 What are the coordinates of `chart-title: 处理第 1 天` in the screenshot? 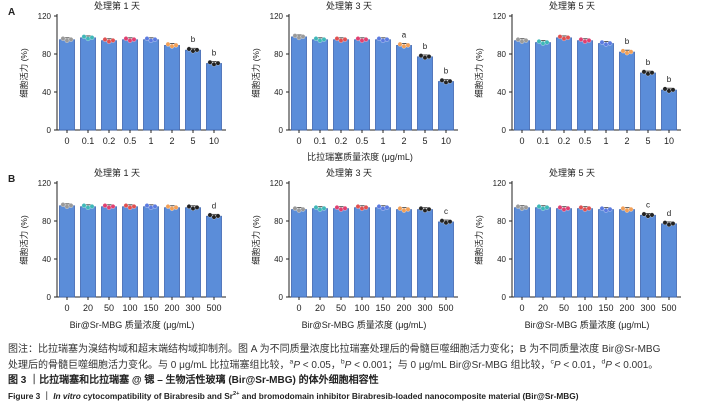 It's located at (117, 5).